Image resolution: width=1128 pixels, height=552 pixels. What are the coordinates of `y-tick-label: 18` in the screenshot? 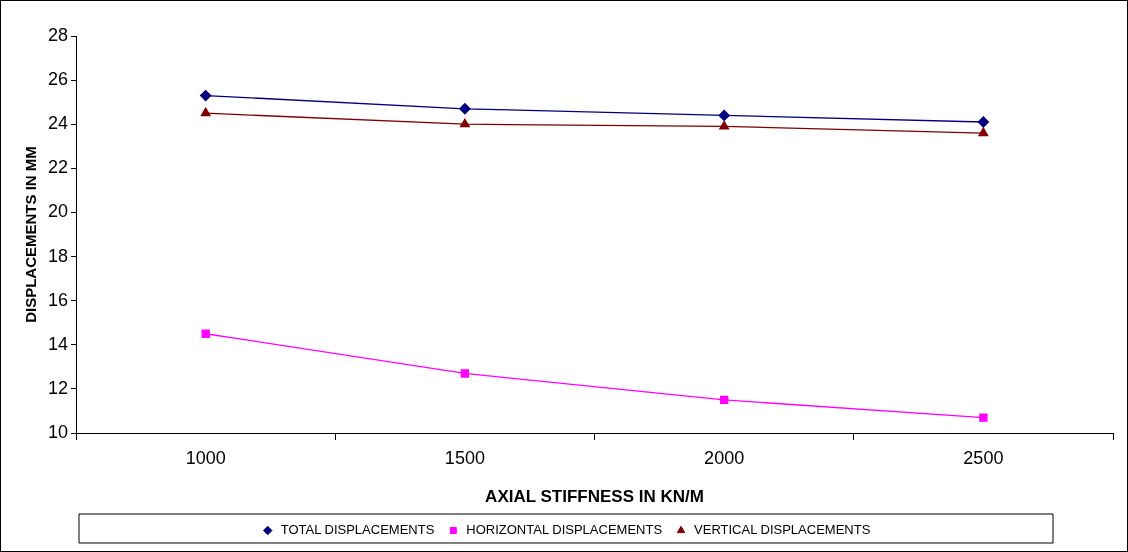 It's located at (58, 255).